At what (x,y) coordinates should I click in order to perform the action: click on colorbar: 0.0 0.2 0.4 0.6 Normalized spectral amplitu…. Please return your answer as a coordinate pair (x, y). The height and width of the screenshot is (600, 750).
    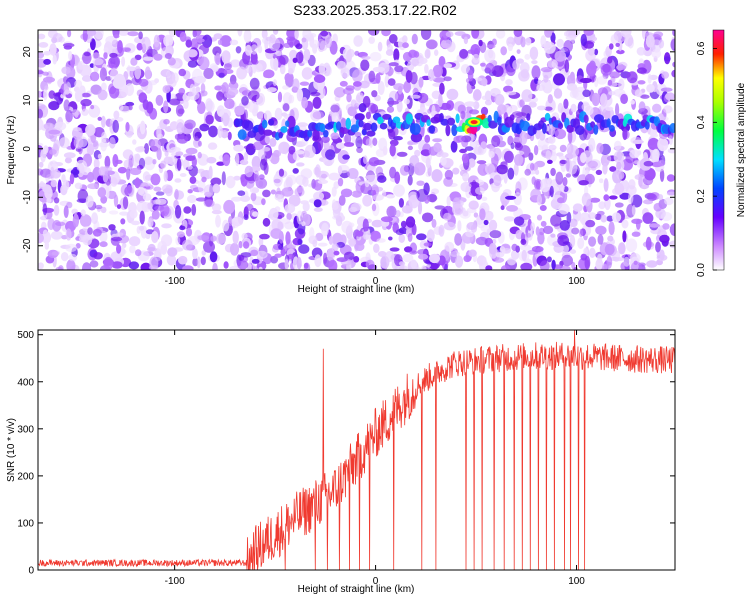
    Looking at the image, I should click on (721, 153).